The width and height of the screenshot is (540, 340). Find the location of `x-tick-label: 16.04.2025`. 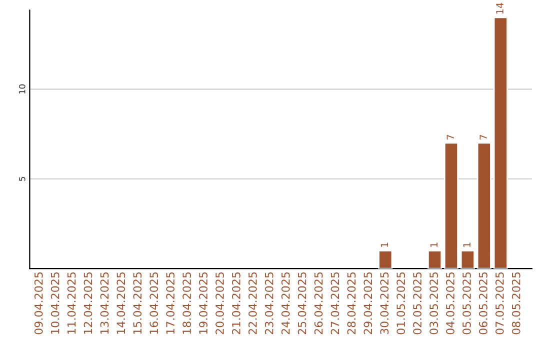

x-tick-label: 16.04.2025 is located at coordinates (154, 303).